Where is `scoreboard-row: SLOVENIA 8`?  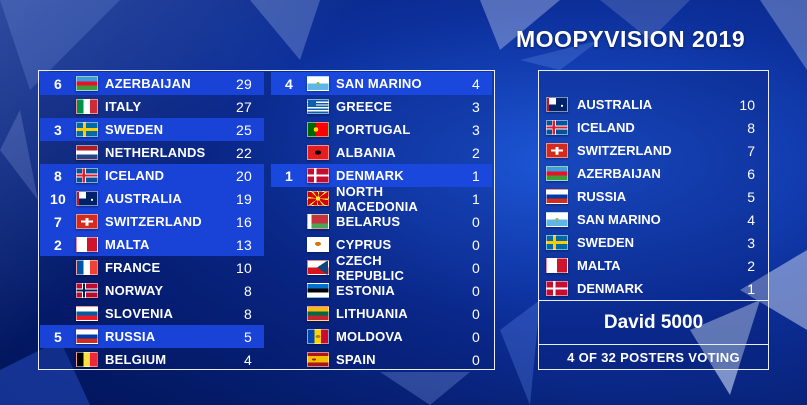
scoreboard-row: SLOVENIA 8 is located at coordinates (152, 313).